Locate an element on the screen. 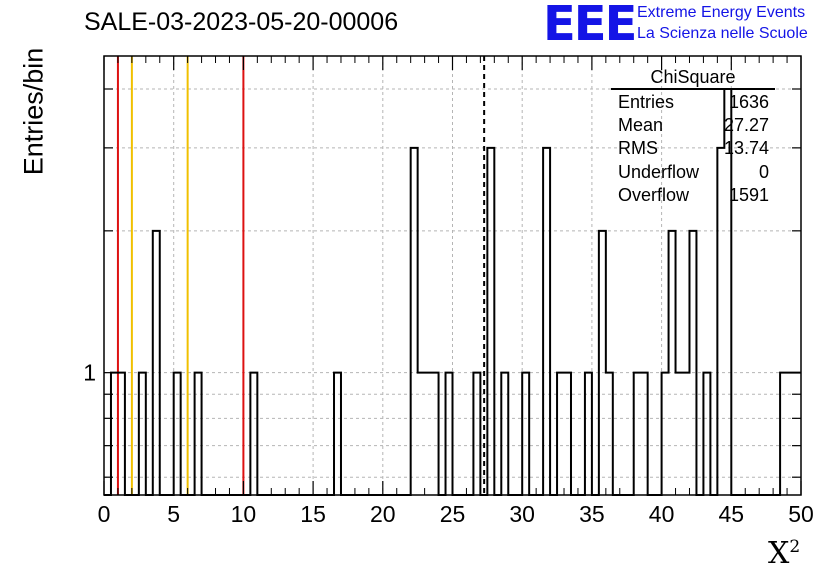 The image size is (836, 572). stats-row-mean: Mean 27.27 is located at coordinates (693, 125).